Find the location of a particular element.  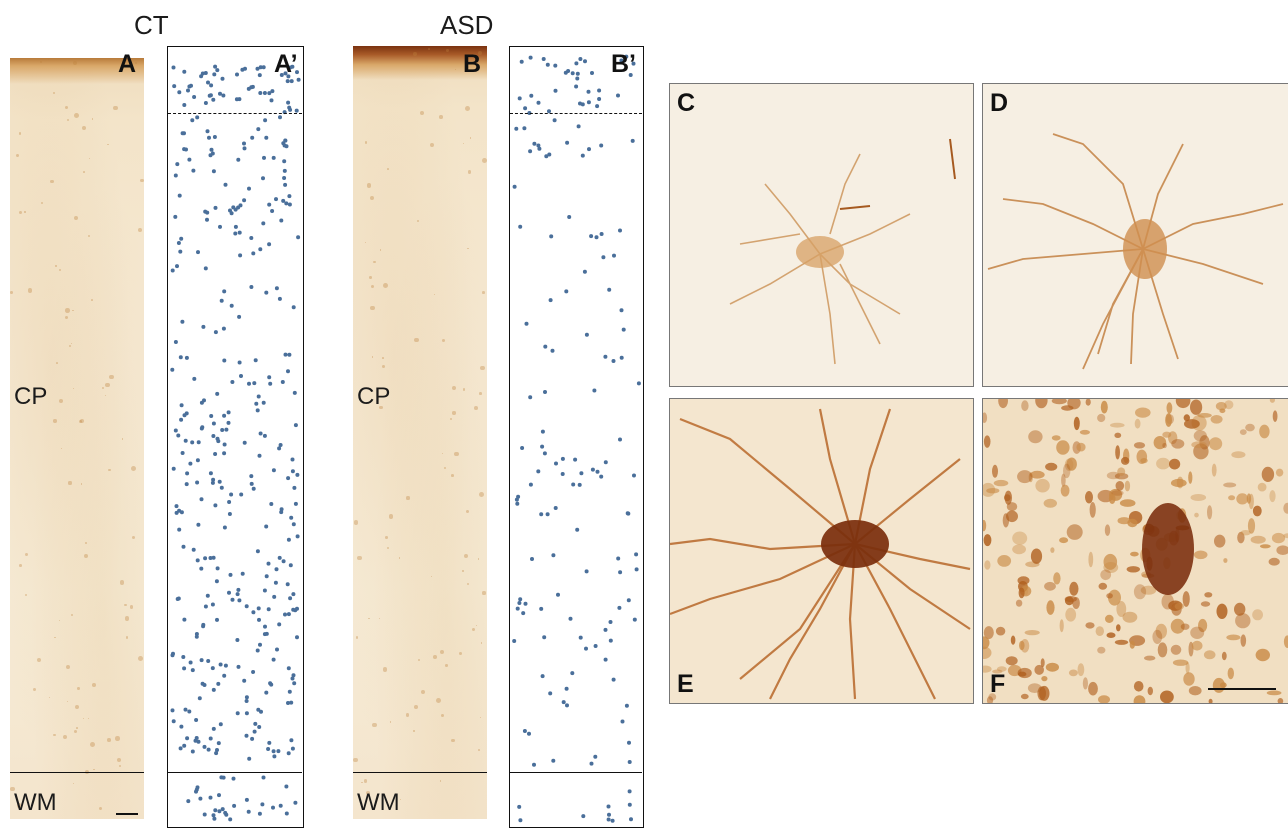

panel-a-label: A is located at coordinates (127, 64).